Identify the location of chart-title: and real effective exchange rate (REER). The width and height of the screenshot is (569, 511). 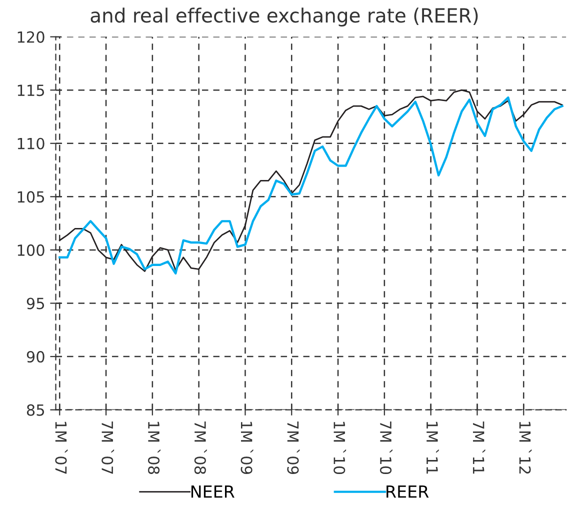
(284, 17).